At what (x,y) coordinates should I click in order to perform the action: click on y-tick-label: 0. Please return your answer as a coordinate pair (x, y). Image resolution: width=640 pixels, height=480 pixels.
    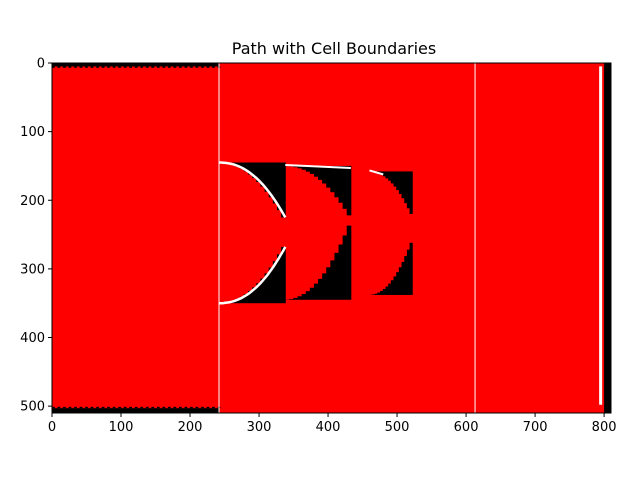
    Looking at the image, I should click on (41, 64).